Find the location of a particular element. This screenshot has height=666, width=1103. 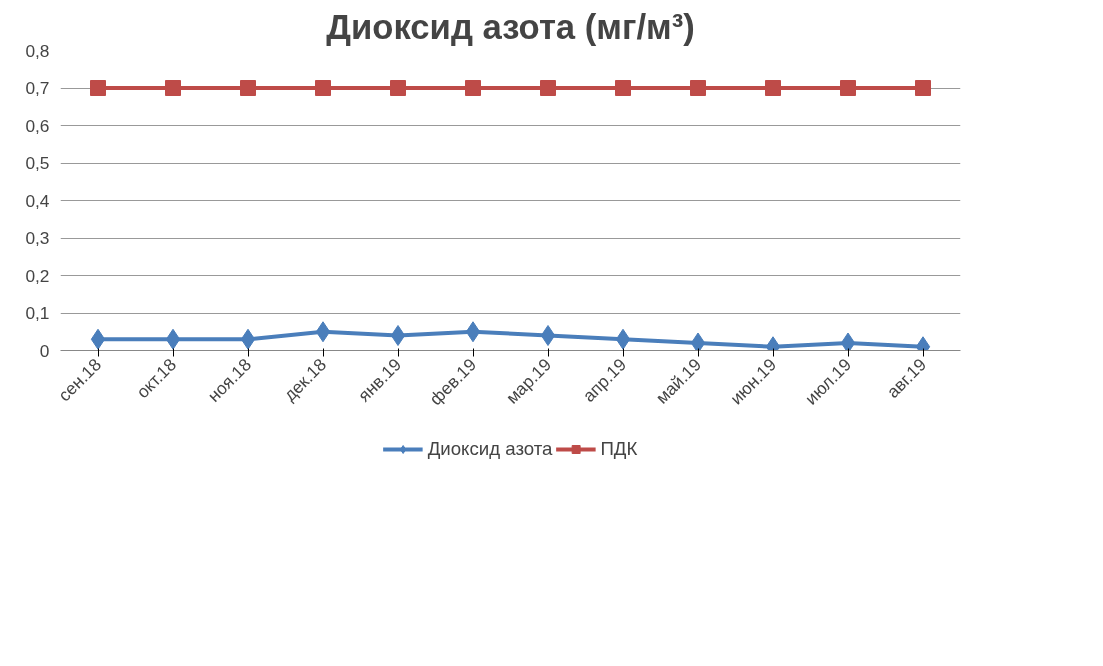

y-tick-label: 0 is located at coordinates (44, 350).